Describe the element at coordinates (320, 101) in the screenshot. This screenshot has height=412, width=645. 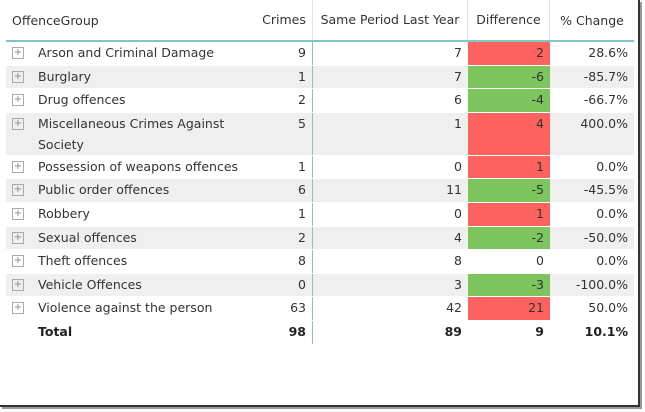
I see `table-row: + Drug offences 2 6 -4 -66.7%` at that location.